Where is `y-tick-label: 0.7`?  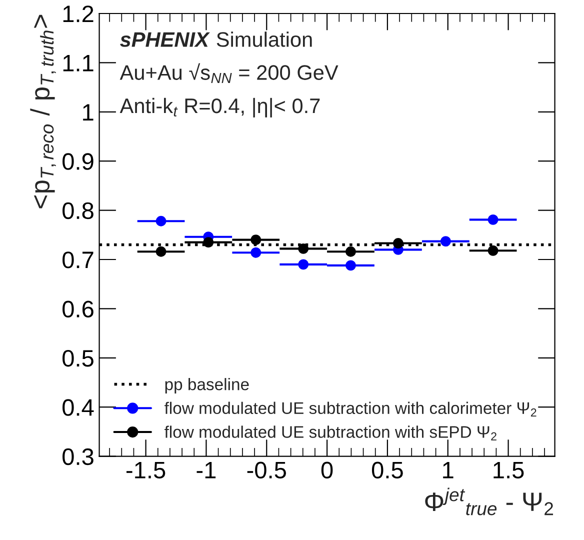
y-tick-label: 0.7 is located at coordinates (78, 260).